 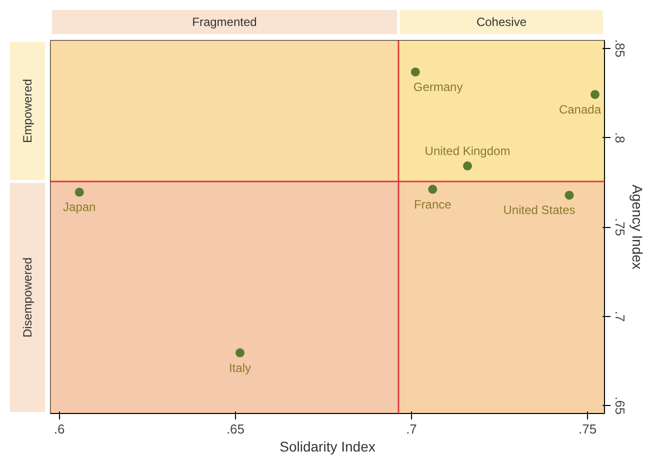 What do you see at coordinates (638, 227) in the screenshot?
I see `y-axis-title: Agency Index` at bounding box center [638, 227].